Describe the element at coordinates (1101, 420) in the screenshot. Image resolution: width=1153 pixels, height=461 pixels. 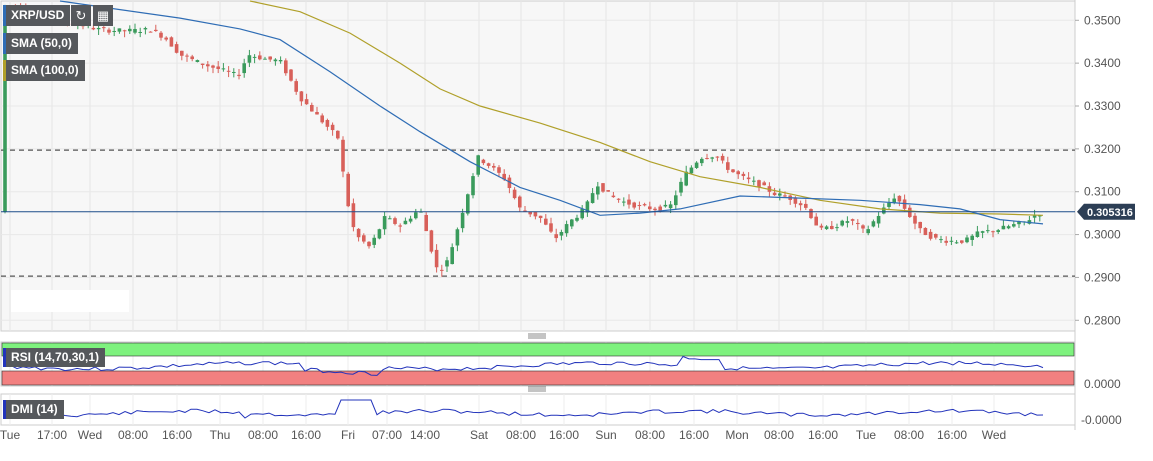
I see `dmi-tick-label: -0.0000` at that location.